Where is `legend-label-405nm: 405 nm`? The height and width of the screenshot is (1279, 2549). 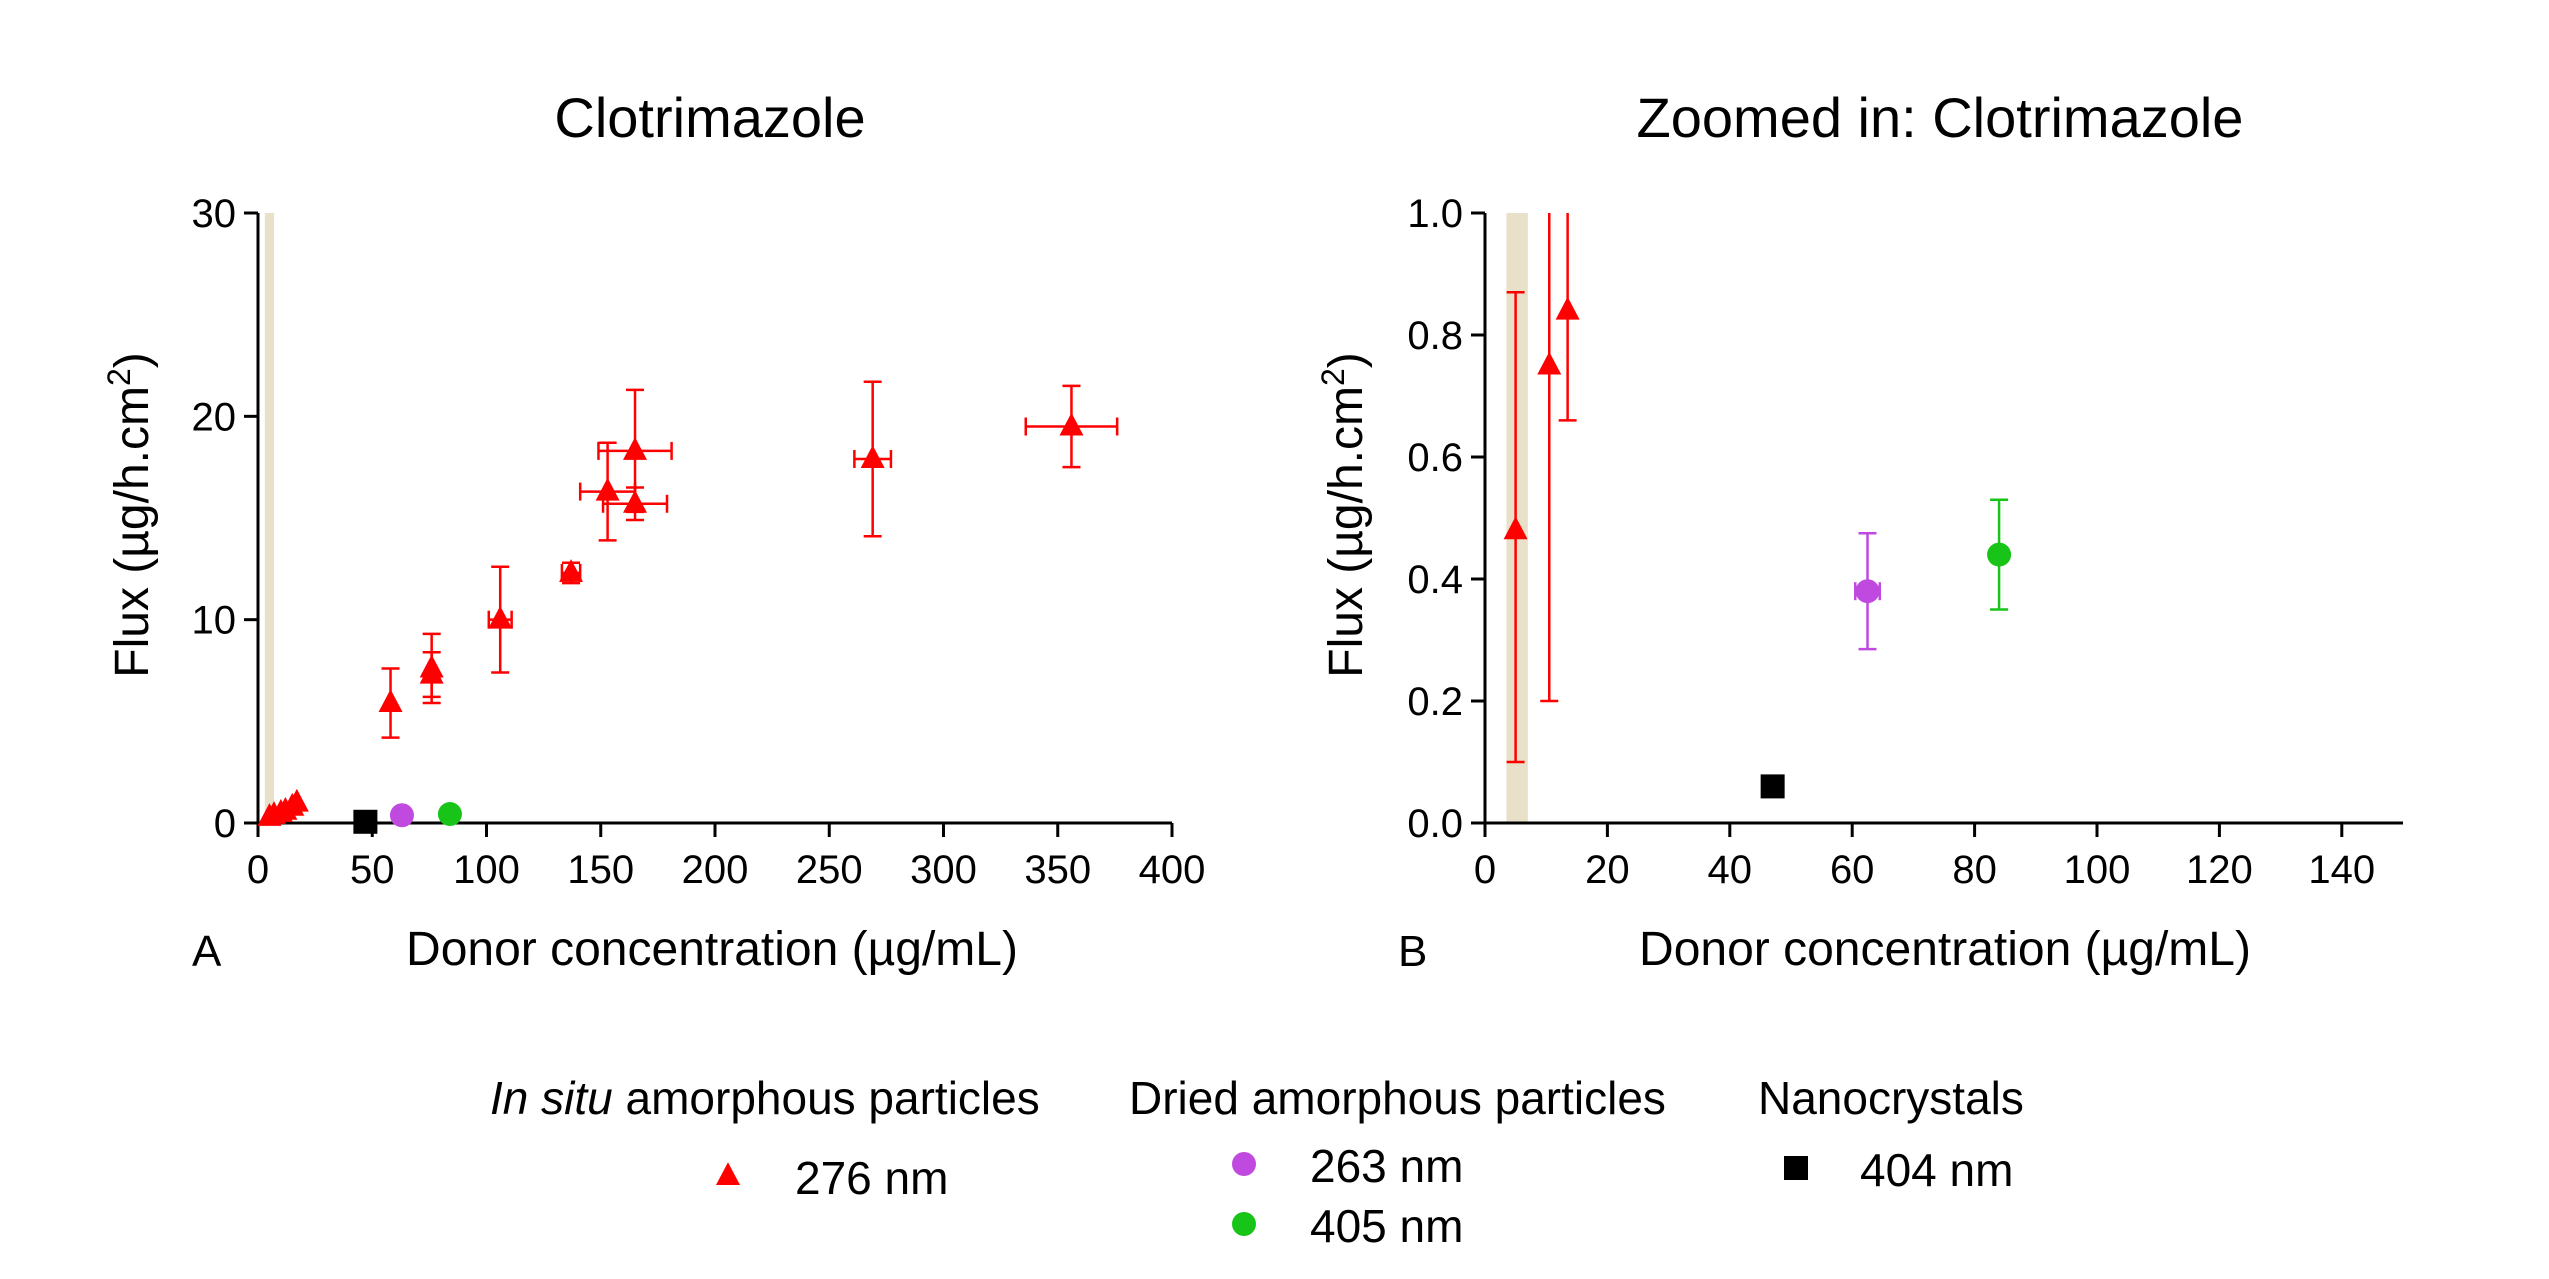 legend-label-405nm: 405 nm is located at coordinates (1386, 1226).